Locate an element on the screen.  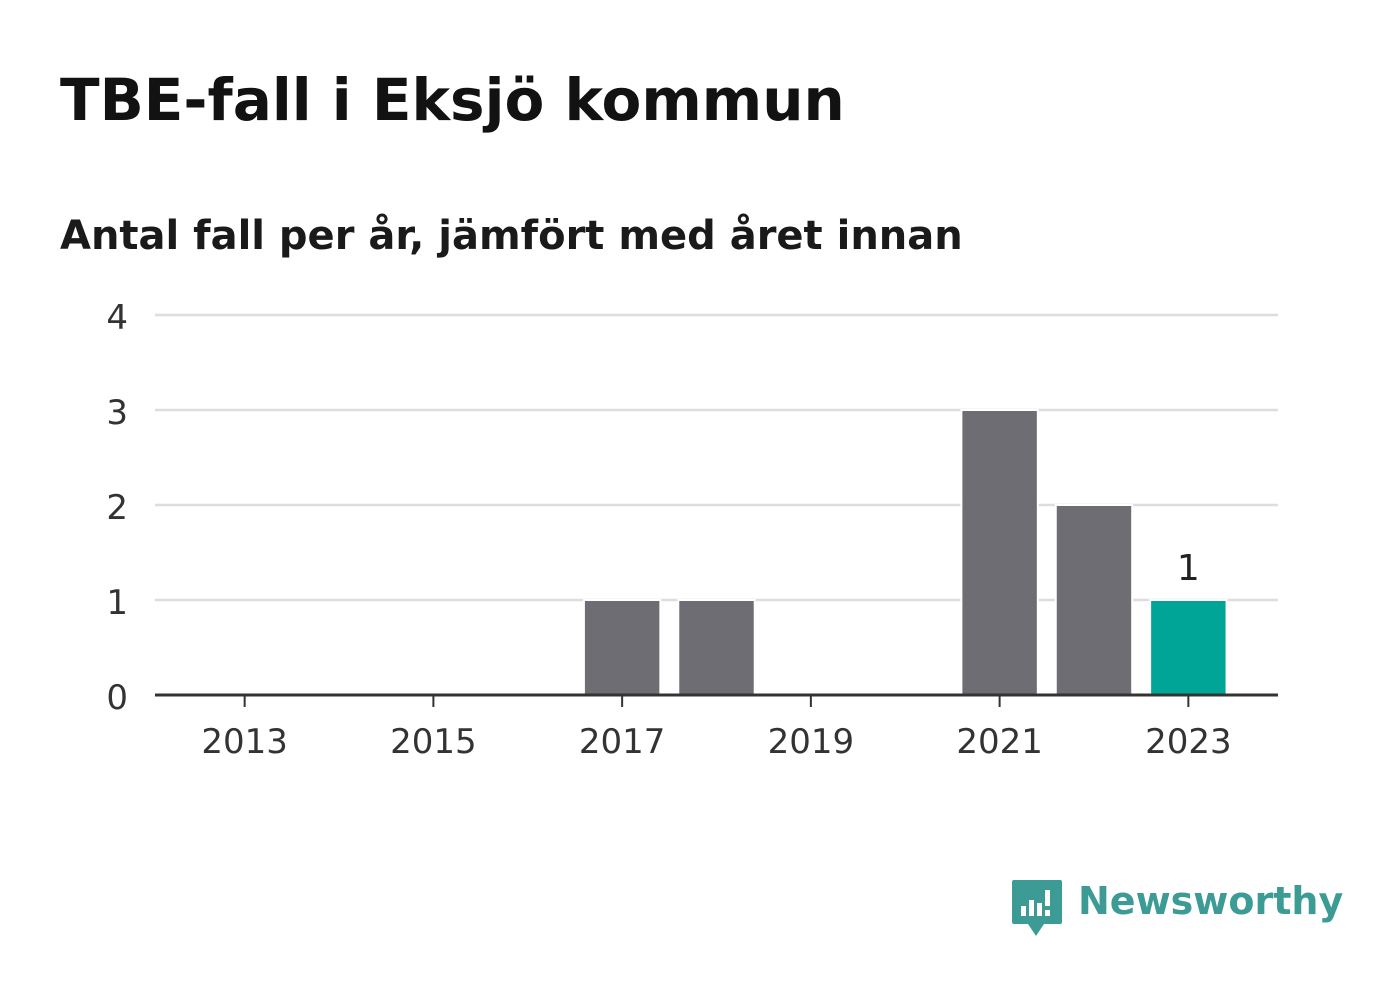
bar-2021 is located at coordinates (999, 552).